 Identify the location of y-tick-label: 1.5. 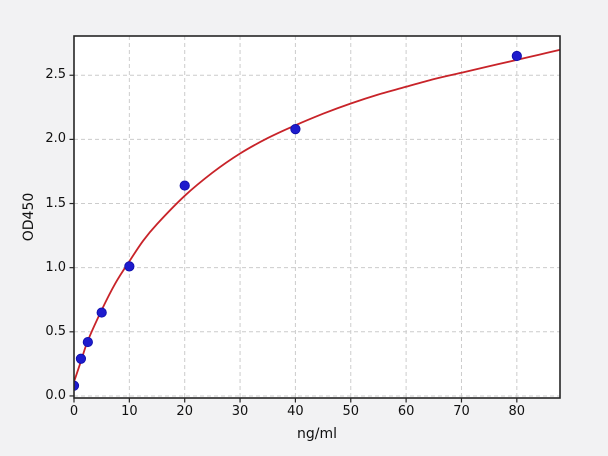
(55, 203).